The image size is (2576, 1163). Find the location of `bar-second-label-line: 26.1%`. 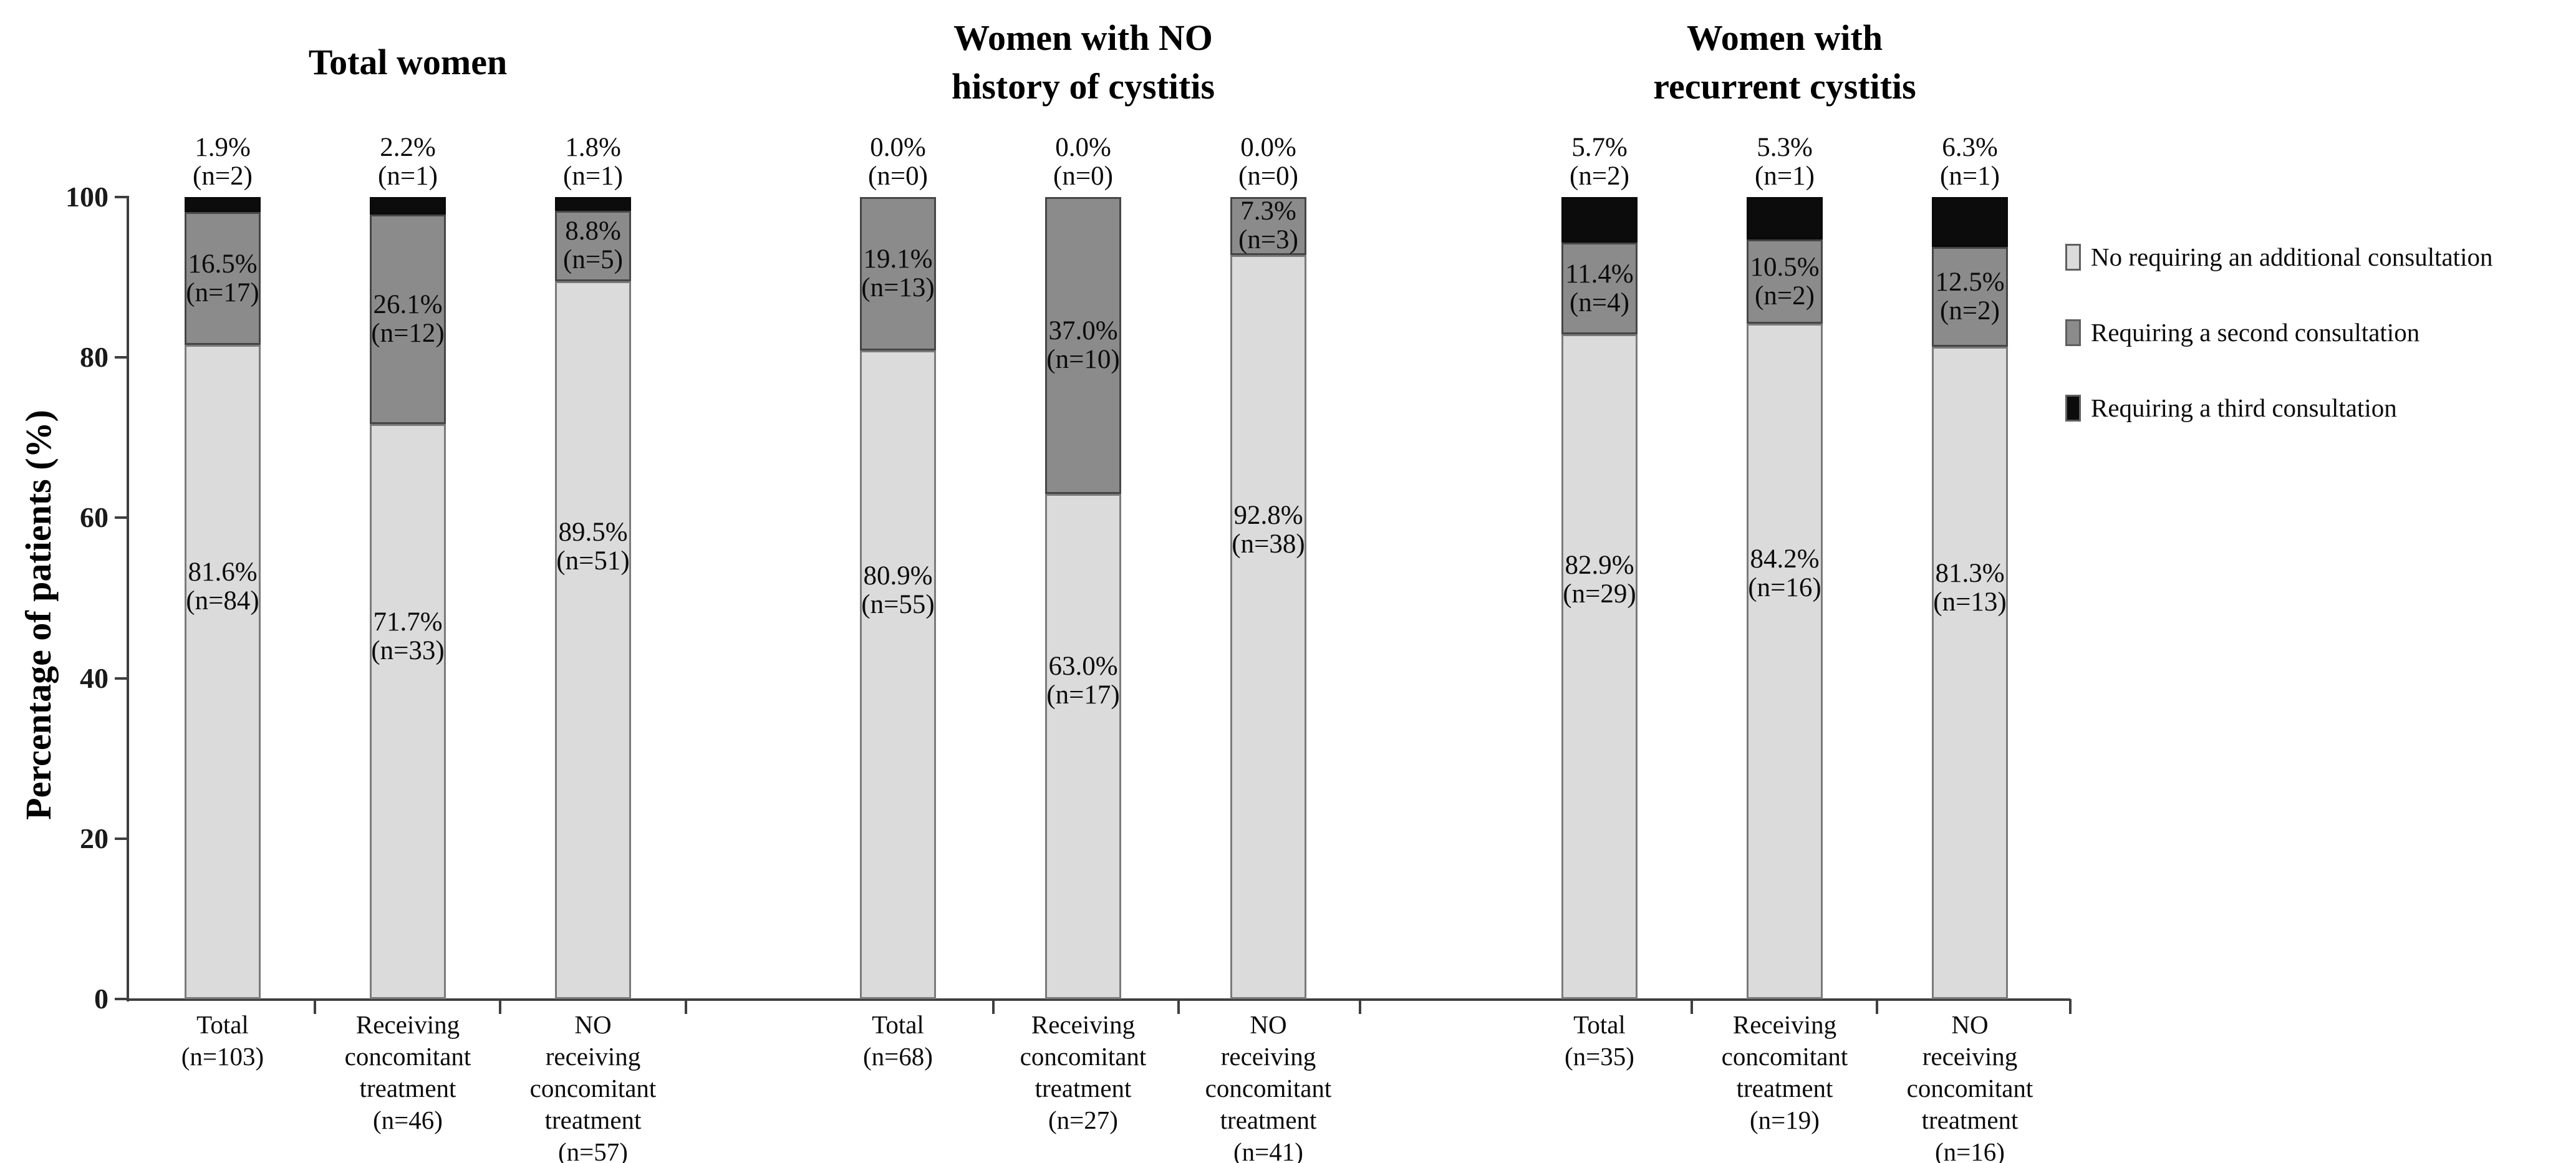

bar-second-label-line: 26.1% is located at coordinates (408, 305).